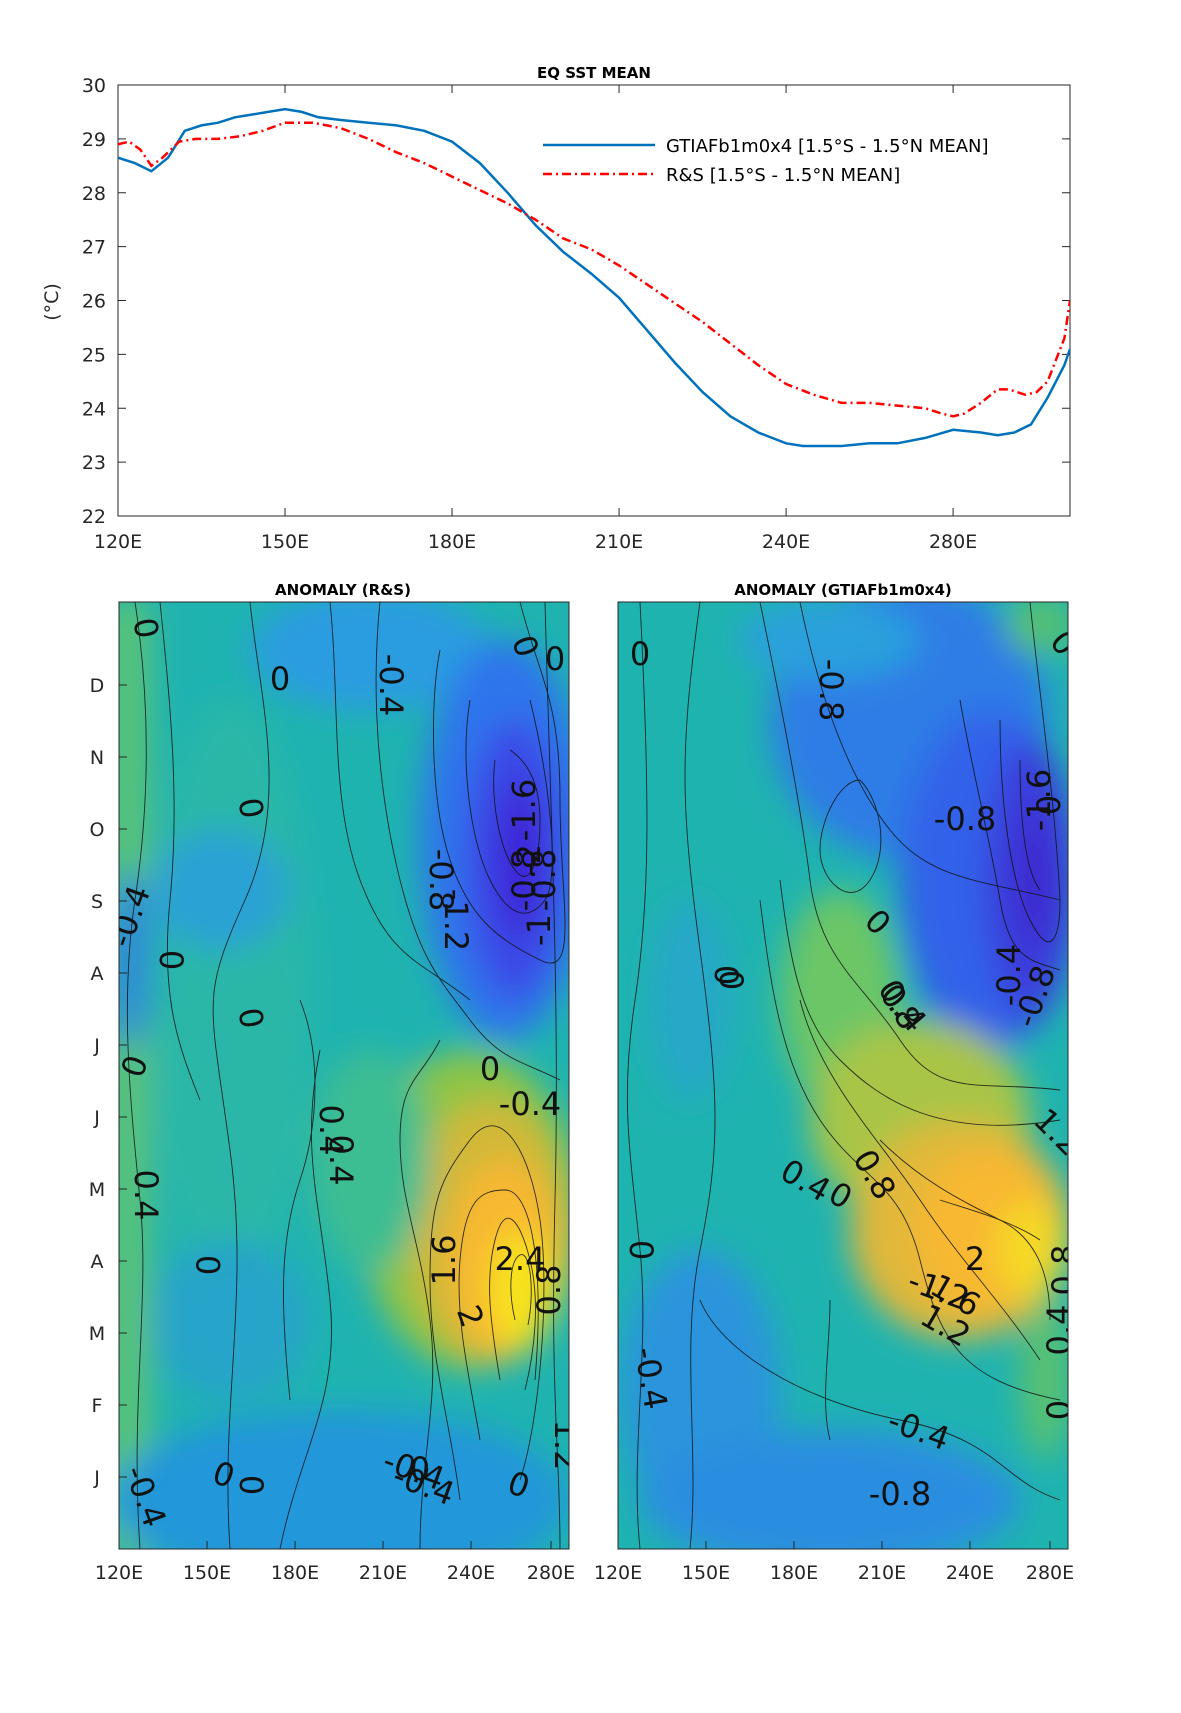 The height and width of the screenshot is (1713, 1181). What do you see at coordinates (94, 248) in the screenshot?
I see `y-tick-label: 27` at bounding box center [94, 248].